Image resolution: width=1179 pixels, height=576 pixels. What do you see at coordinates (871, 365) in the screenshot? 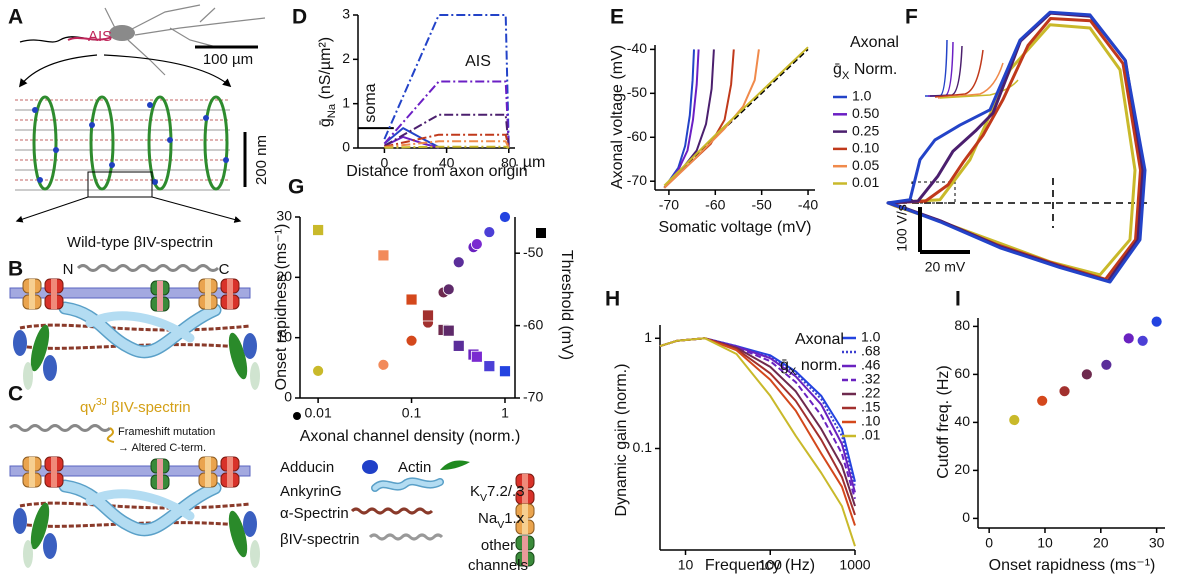
I see `legend-label: .46` at bounding box center [871, 365].